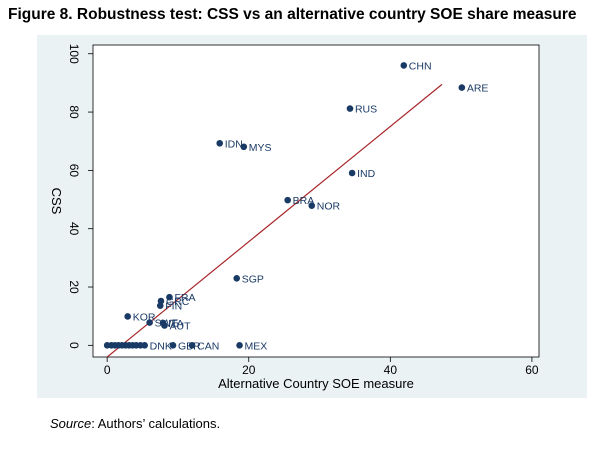  What do you see at coordinates (316, 383) in the screenshot?
I see `x-axis-title: Alternative Country SOE measure` at bounding box center [316, 383].